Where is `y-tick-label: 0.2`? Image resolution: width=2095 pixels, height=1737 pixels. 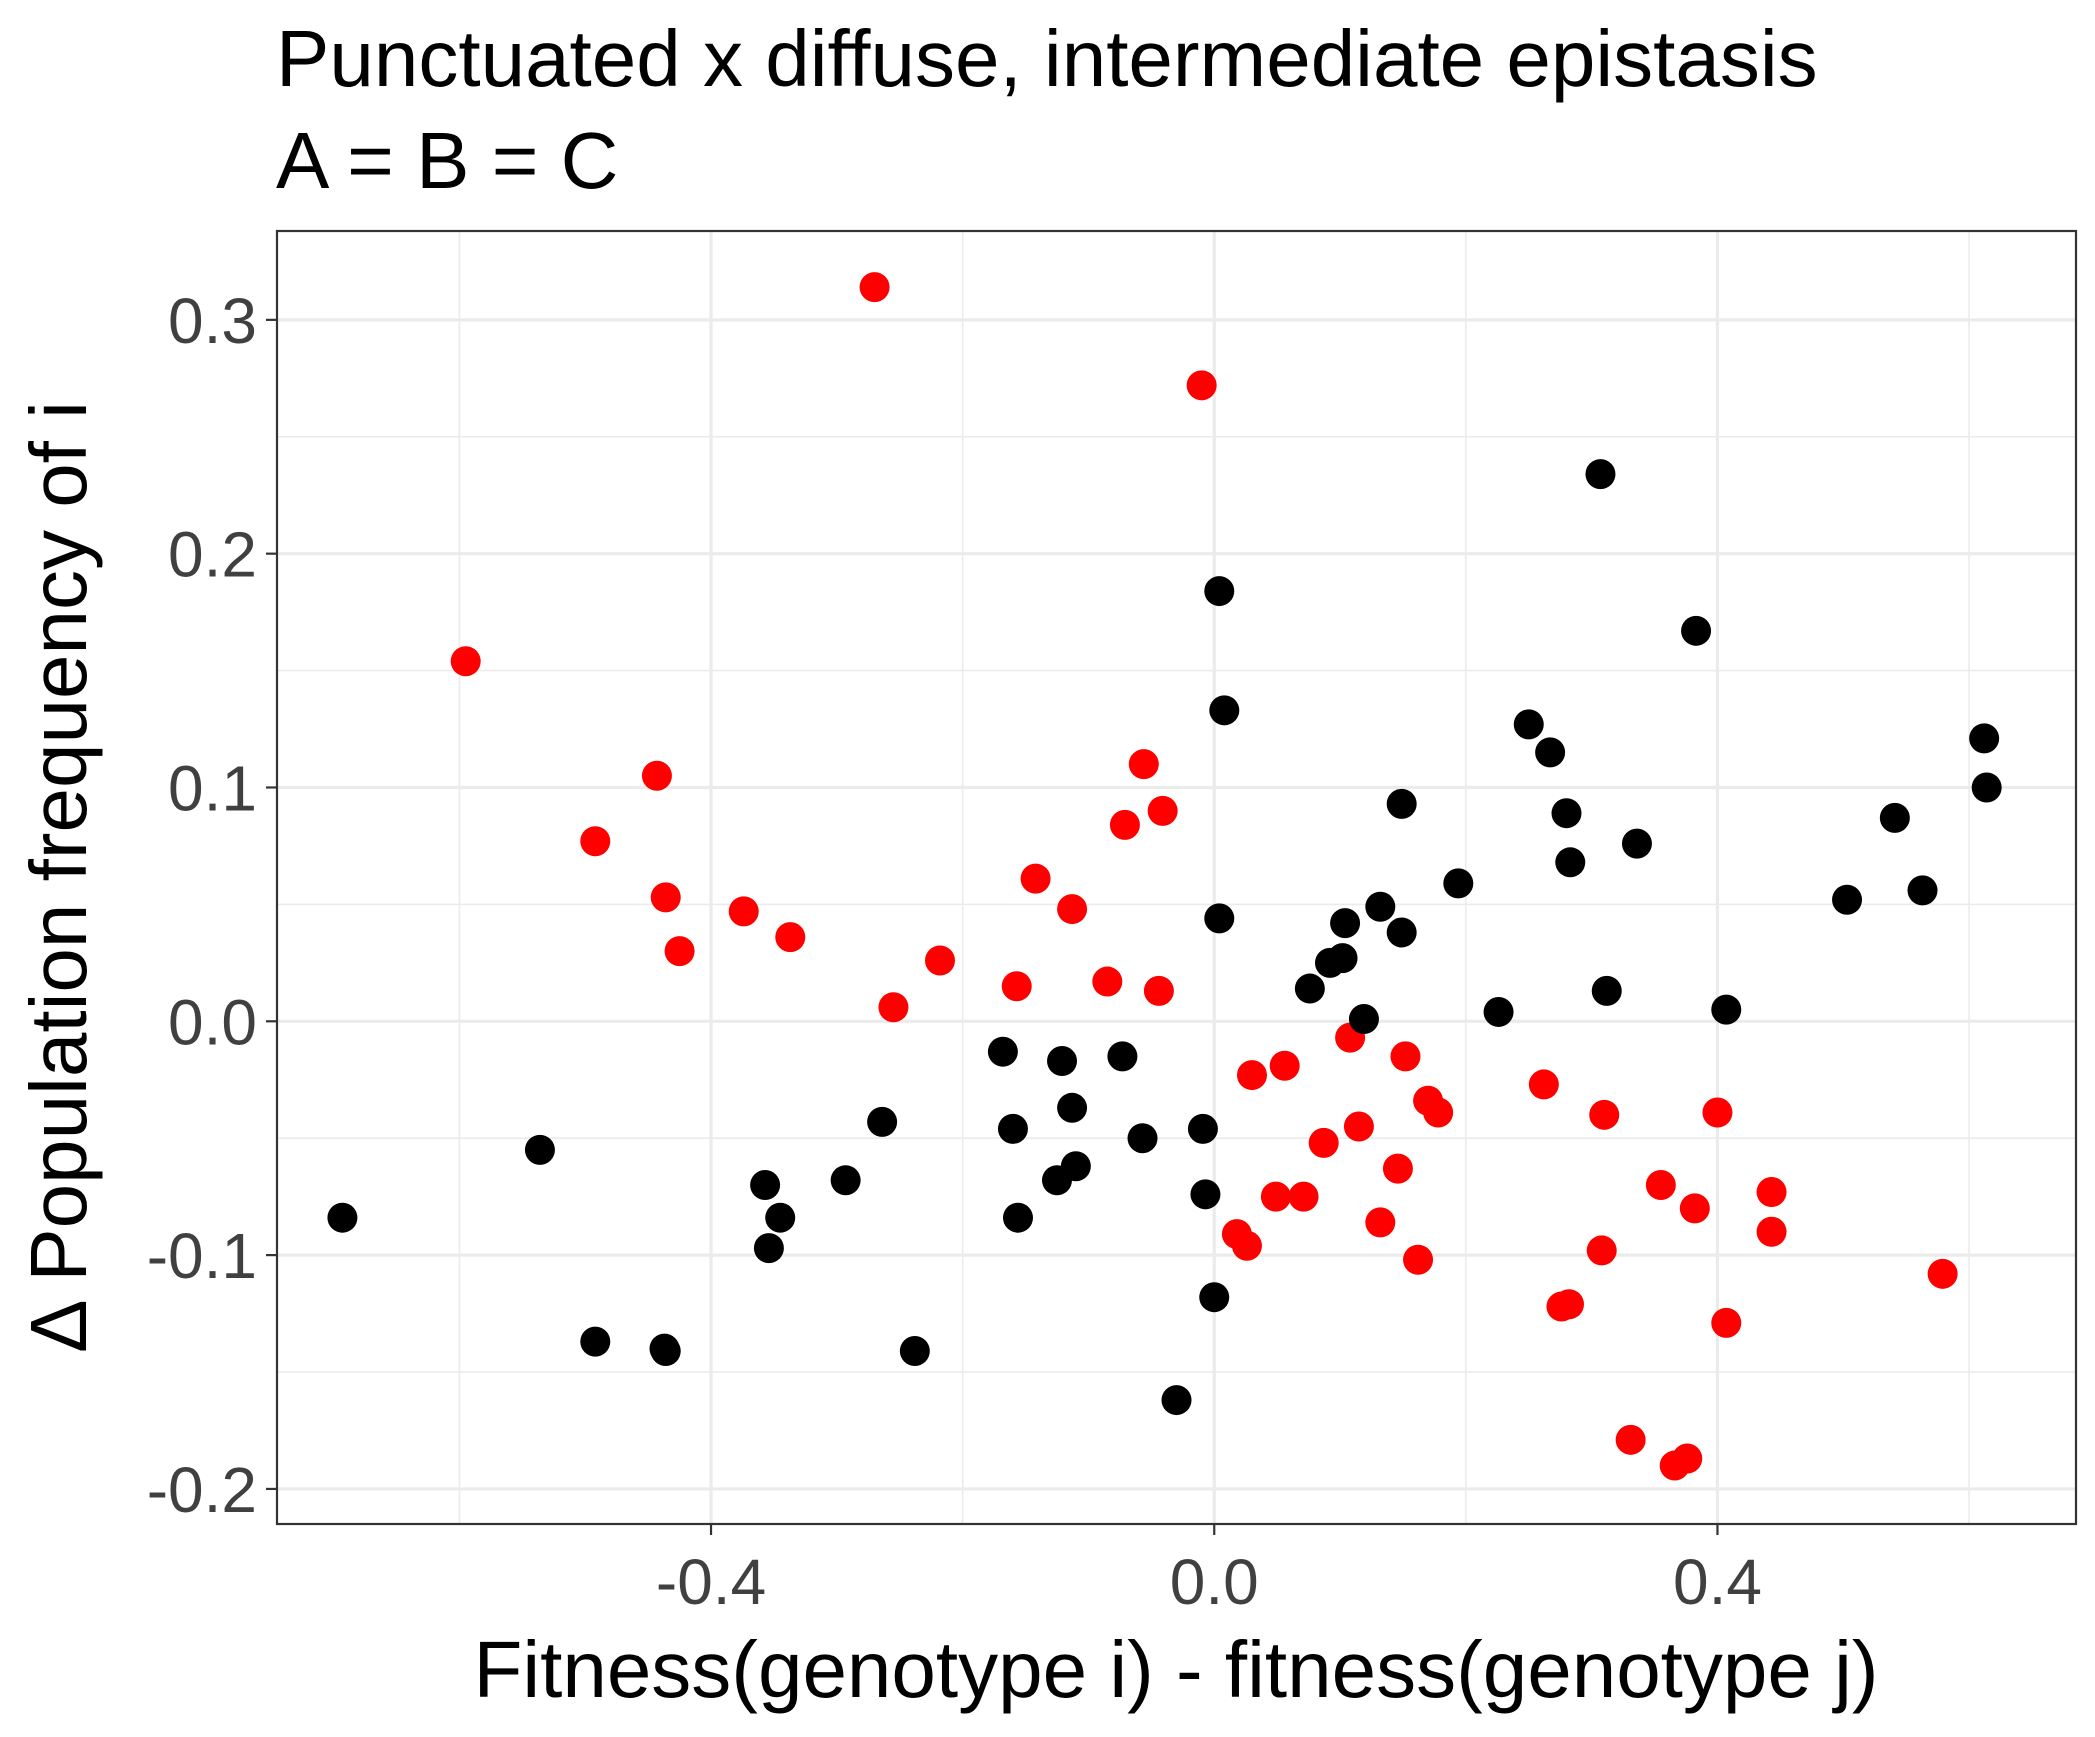
y-tick-label: 0.2 is located at coordinates (212, 555).